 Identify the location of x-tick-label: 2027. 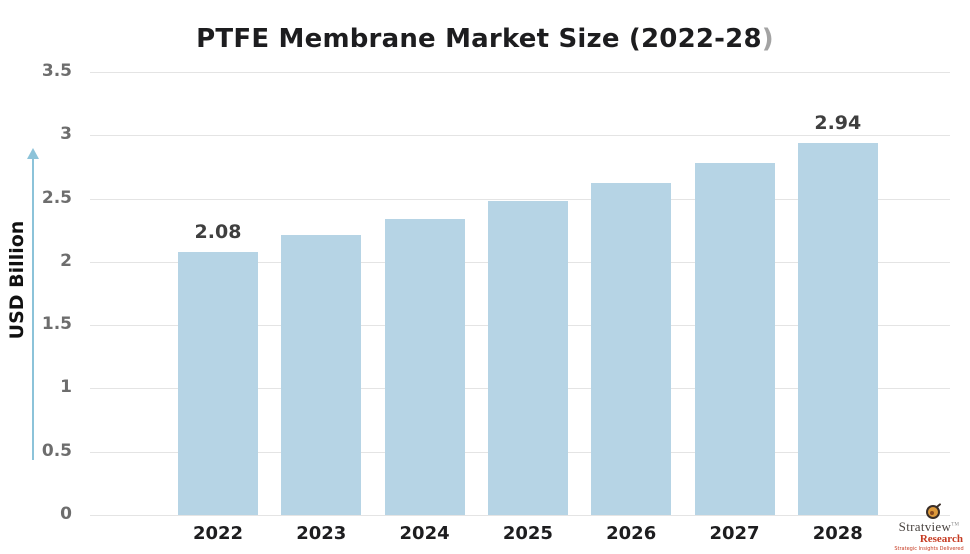
(734, 533).